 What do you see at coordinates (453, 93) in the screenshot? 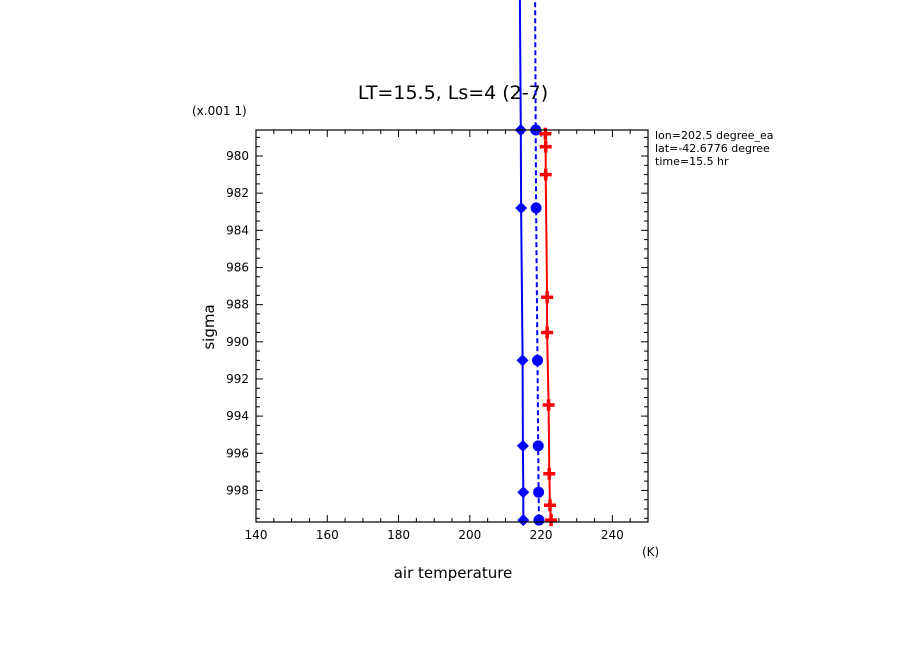
I see `chart-title: LT=15.5, Ls=4 (2-7)` at bounding box center [453, 93].